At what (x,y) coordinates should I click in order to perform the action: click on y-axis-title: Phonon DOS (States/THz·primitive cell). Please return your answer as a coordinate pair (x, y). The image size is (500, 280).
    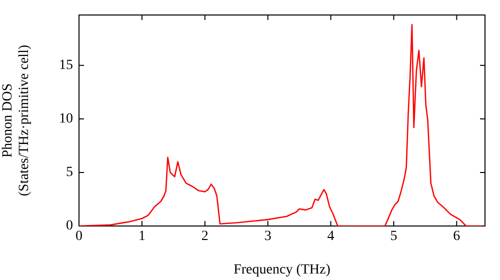
    Looking at the image, I should click on (16, 120).